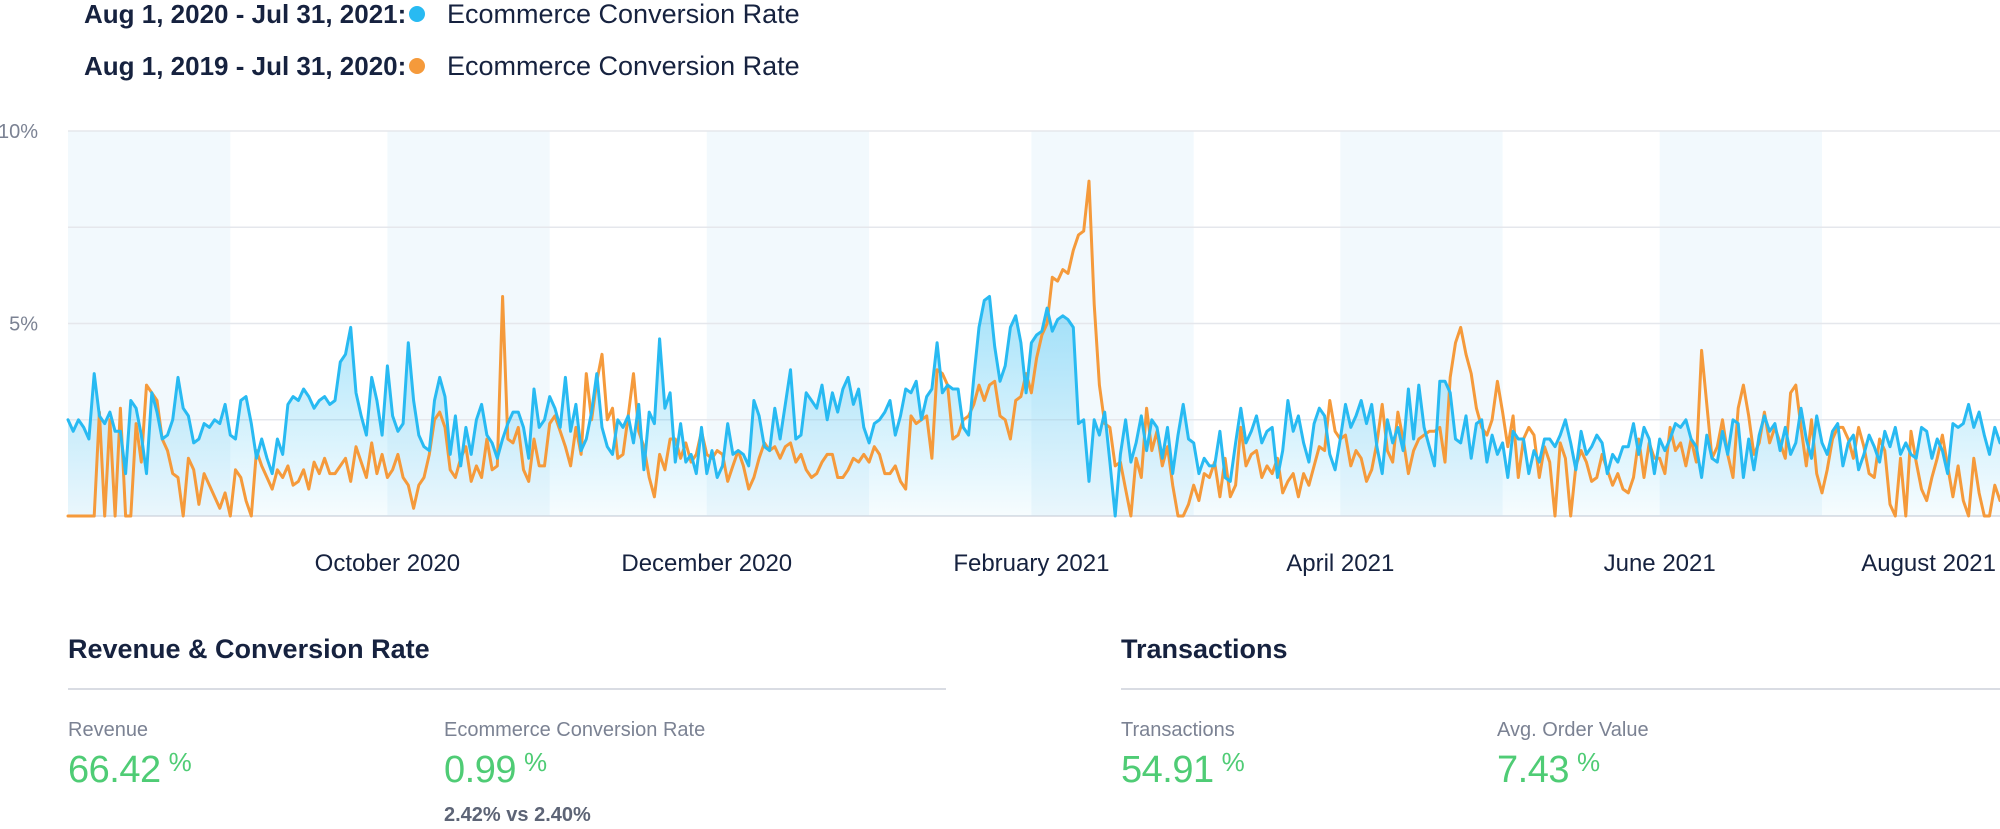 This screenshot has width=2000, height=829. I want to click on revenue-value: 66.42%, so click(130, 769).